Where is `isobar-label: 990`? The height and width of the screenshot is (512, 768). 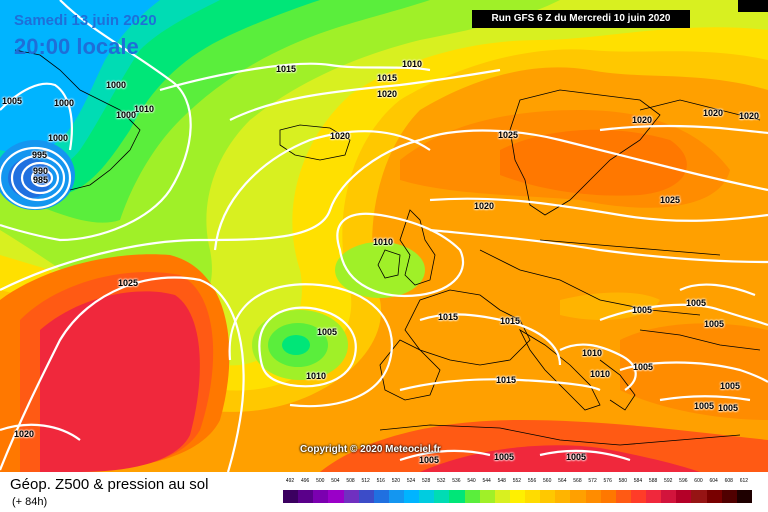
isobar-label: 990 is located at coordinates (41, 171).